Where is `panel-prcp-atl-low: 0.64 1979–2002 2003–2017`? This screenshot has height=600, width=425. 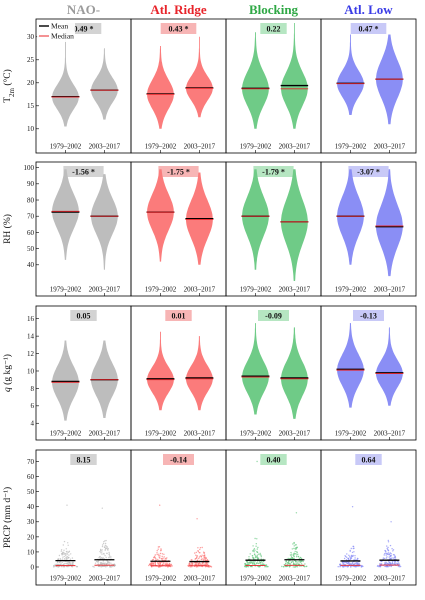
panel-prcp-atl-low: 0.64 1979–2002 2003–2017 is located at coordinates (368, 517).